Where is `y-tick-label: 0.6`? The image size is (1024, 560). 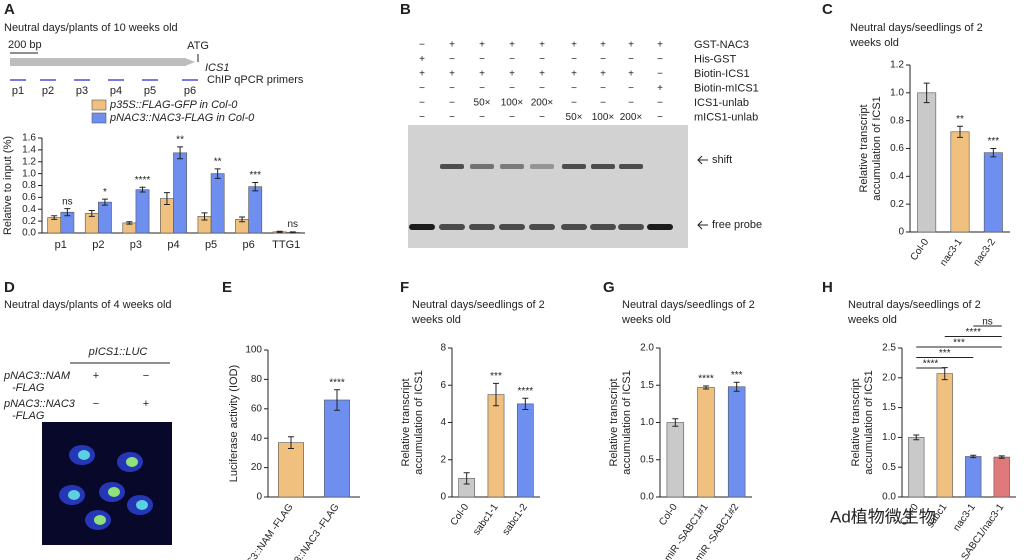 y-tick-label: 0.6 is located at coordinates (29, 197).